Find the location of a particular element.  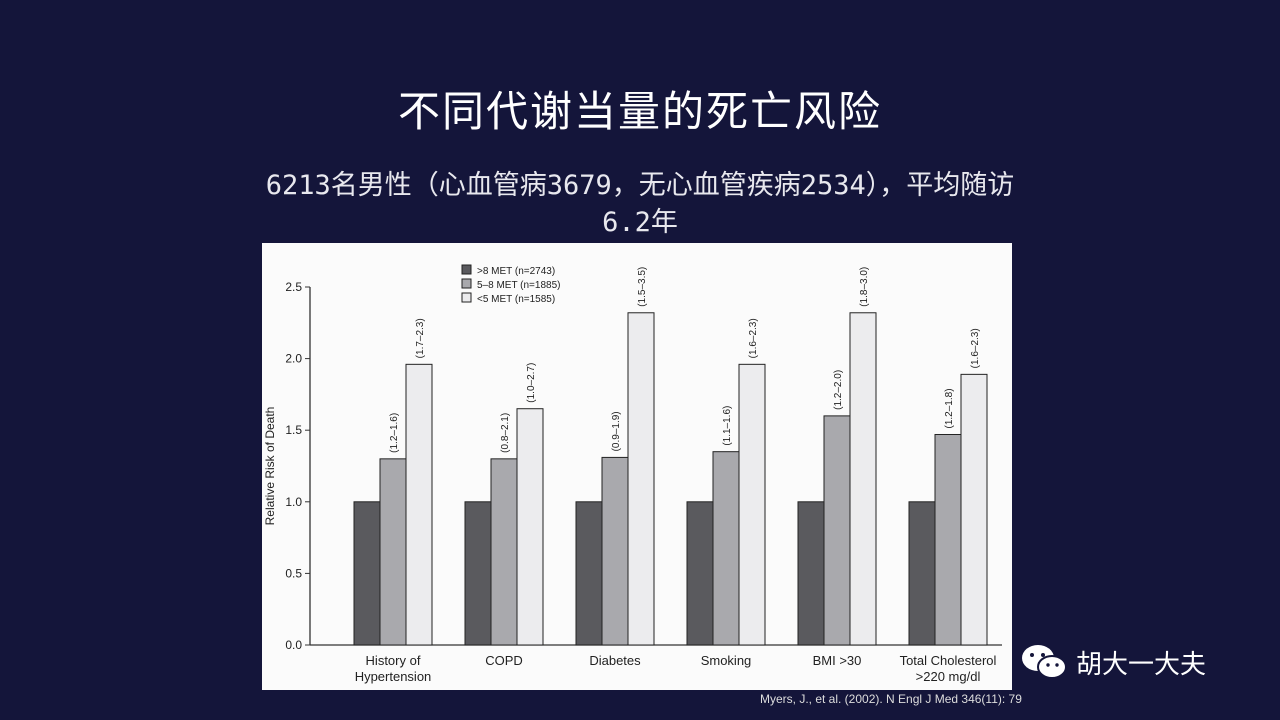

x-tick-label: COPD is located at coordinates (504, 660).